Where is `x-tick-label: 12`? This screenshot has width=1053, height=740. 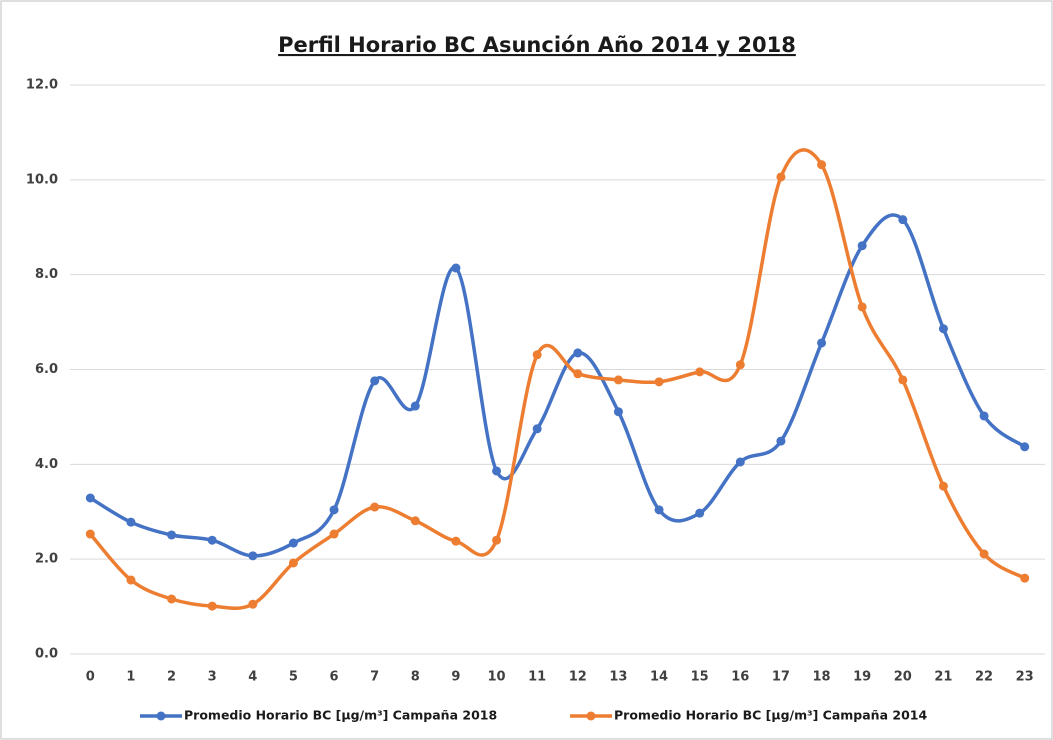
x-tick-label: 12 is located at coordinates (578, 677).